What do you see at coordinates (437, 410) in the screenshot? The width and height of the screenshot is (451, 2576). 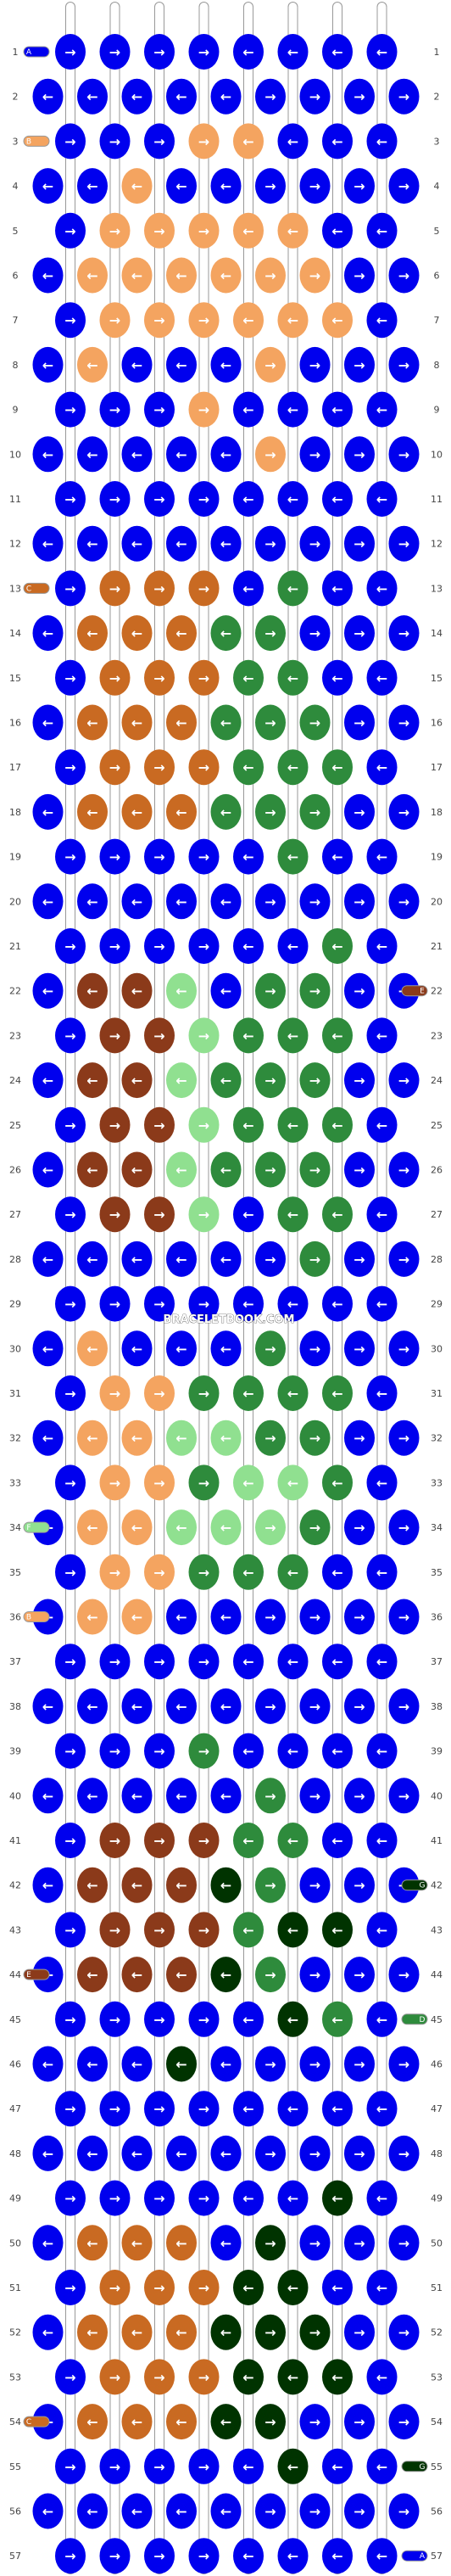 I see `row-number: 9` at bounding box center [437, 410].